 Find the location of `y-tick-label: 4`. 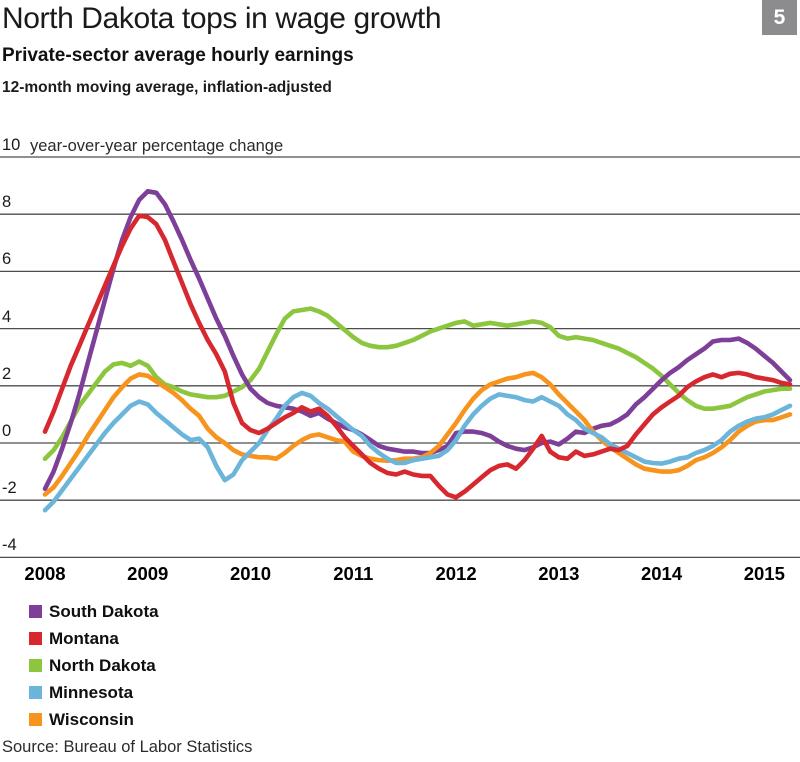

y-tick-label: 4 is located at coordinates (7, 316).